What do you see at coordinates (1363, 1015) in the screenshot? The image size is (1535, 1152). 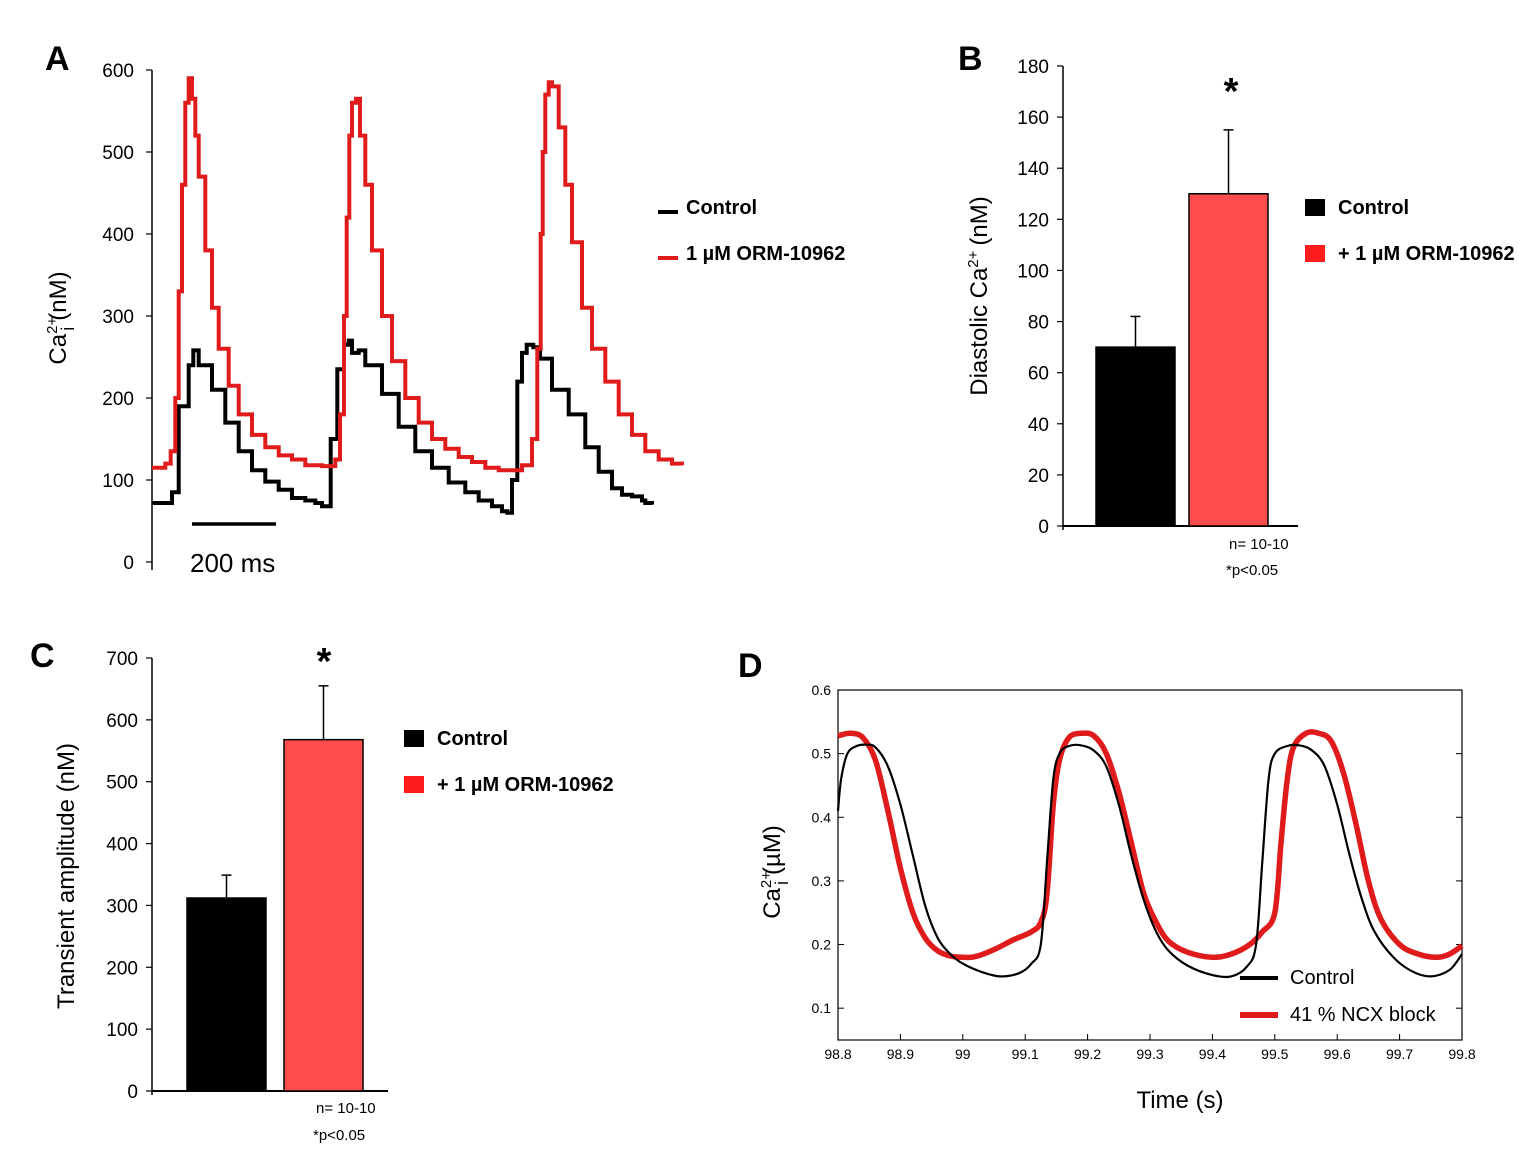 I see `panel-d-legend-ncx: 41 % NCX block` at bounding box center [1363, 1015].